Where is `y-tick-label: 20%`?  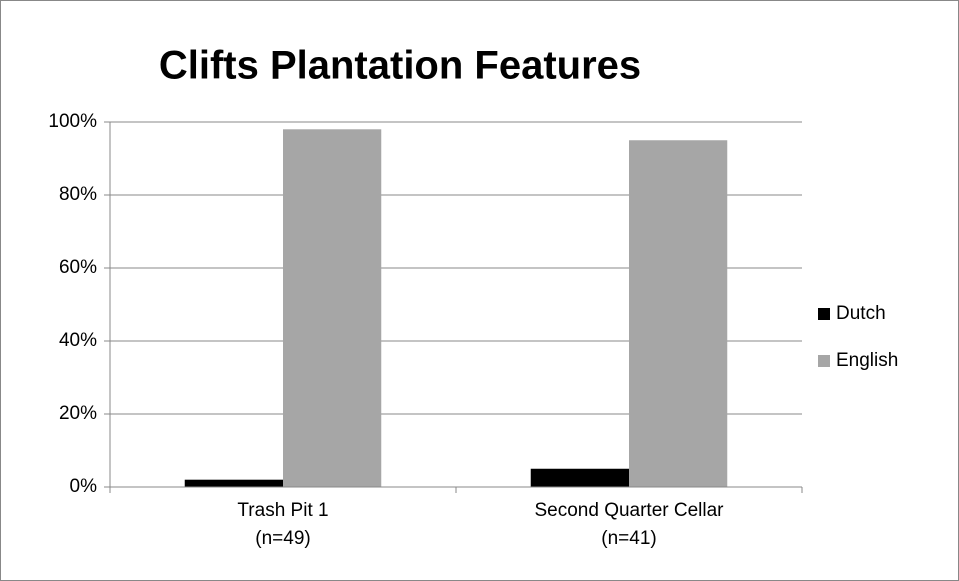 y-tick-label: 20% is located at coordinates (78, 413).